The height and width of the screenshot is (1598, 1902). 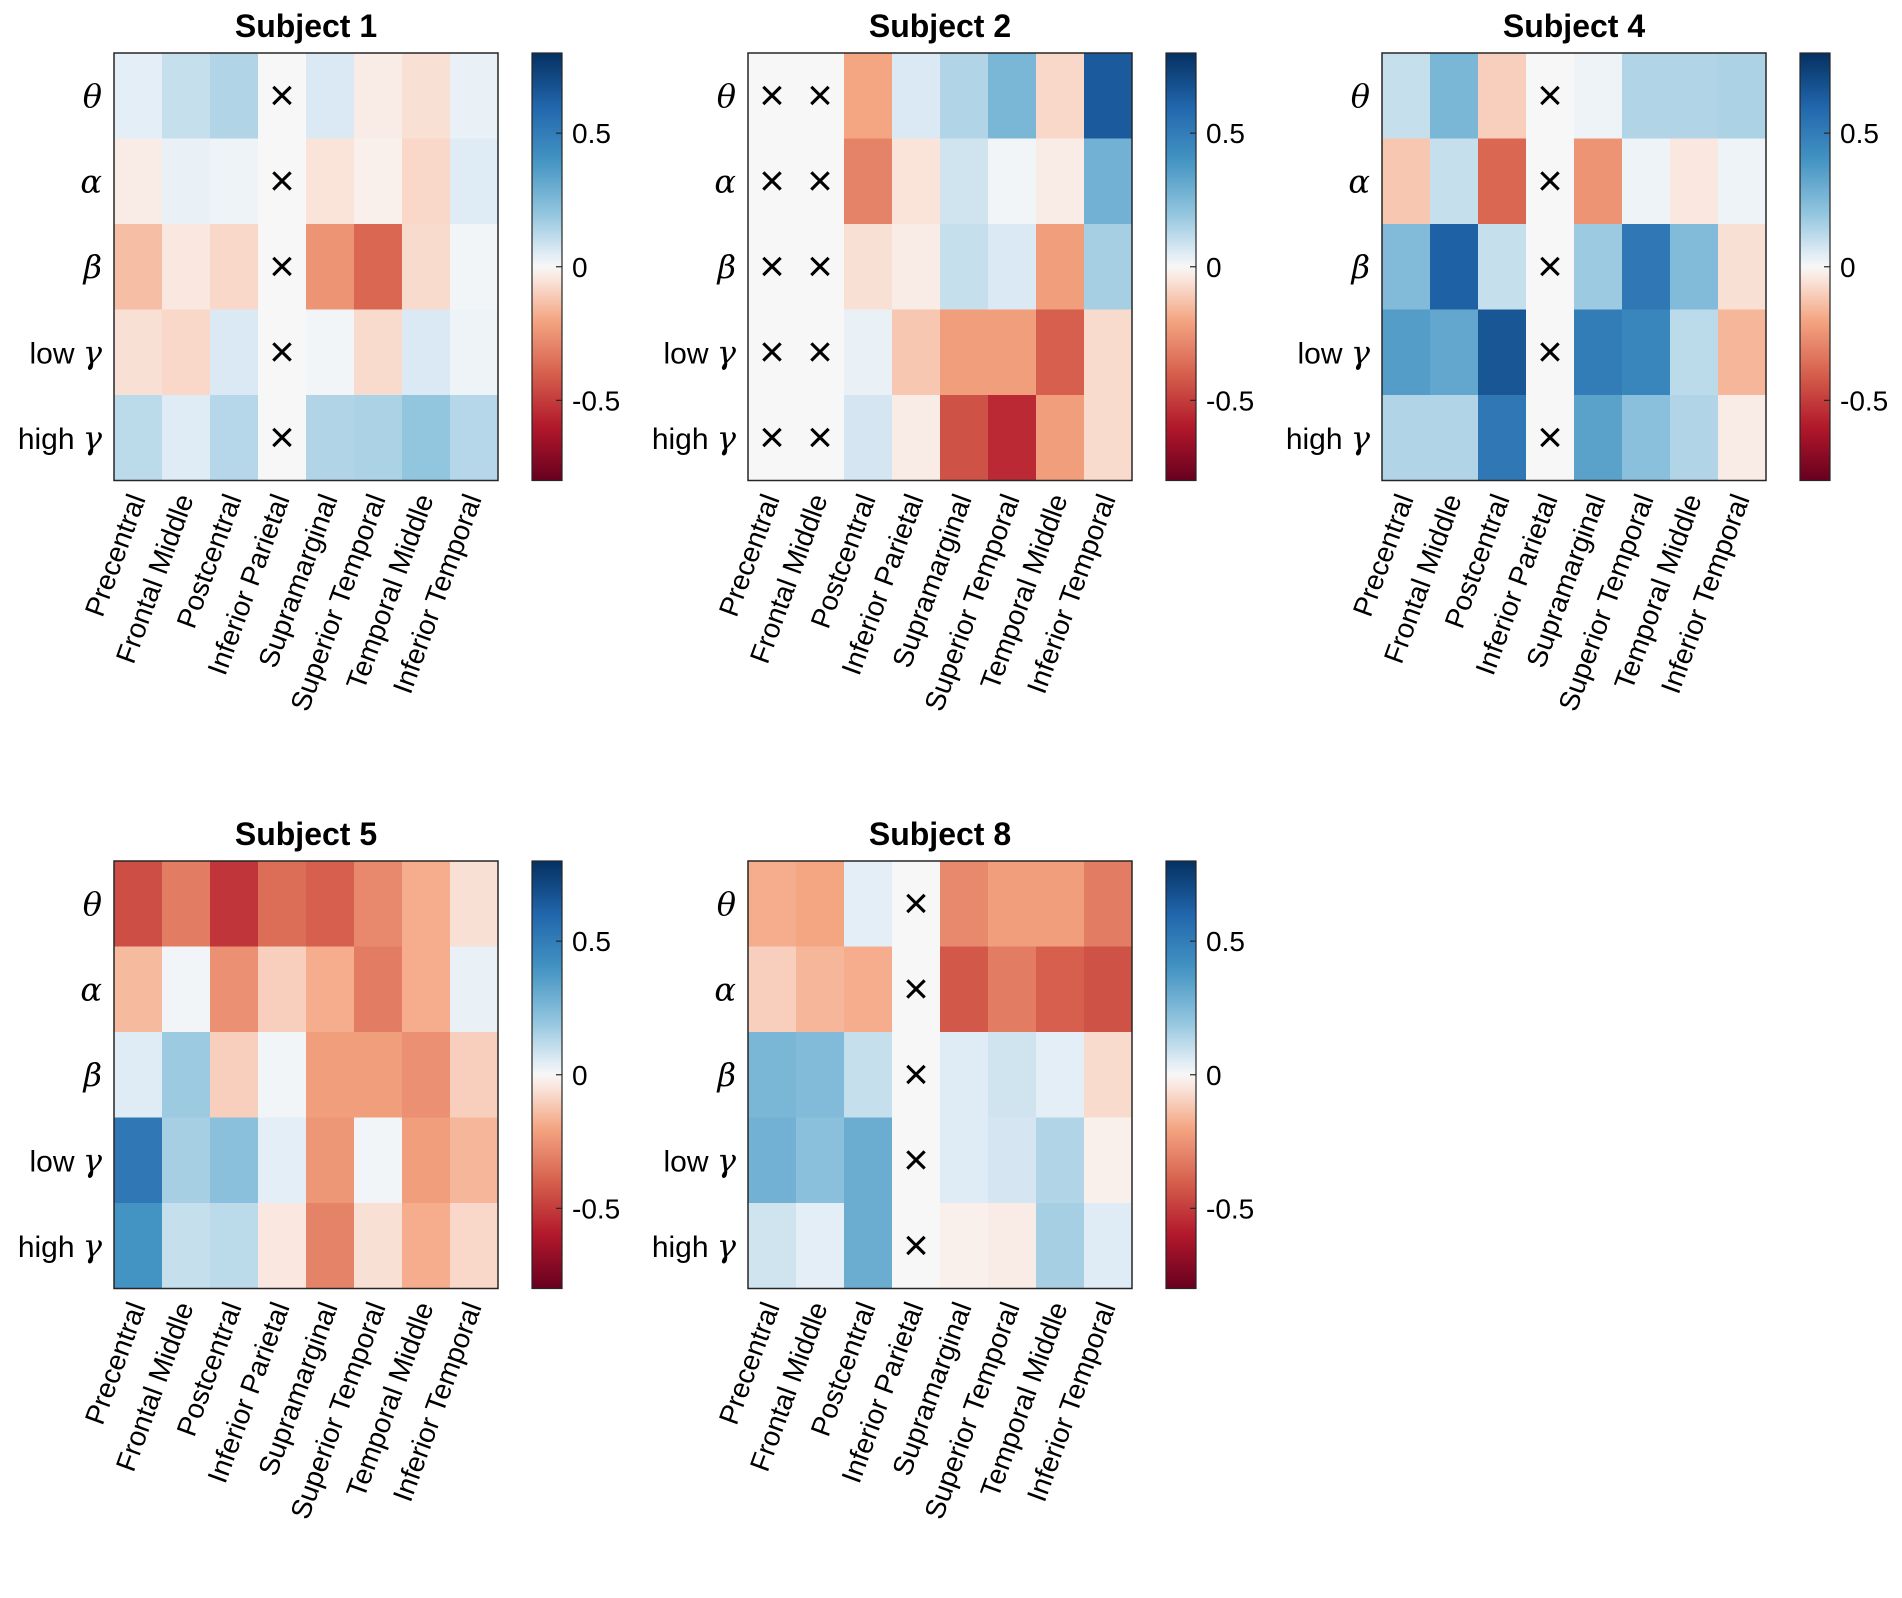 What do you see at coordinates (700, 352) in the screenshot?
I see `row-label: low γ` at bounding box center [700, 352].